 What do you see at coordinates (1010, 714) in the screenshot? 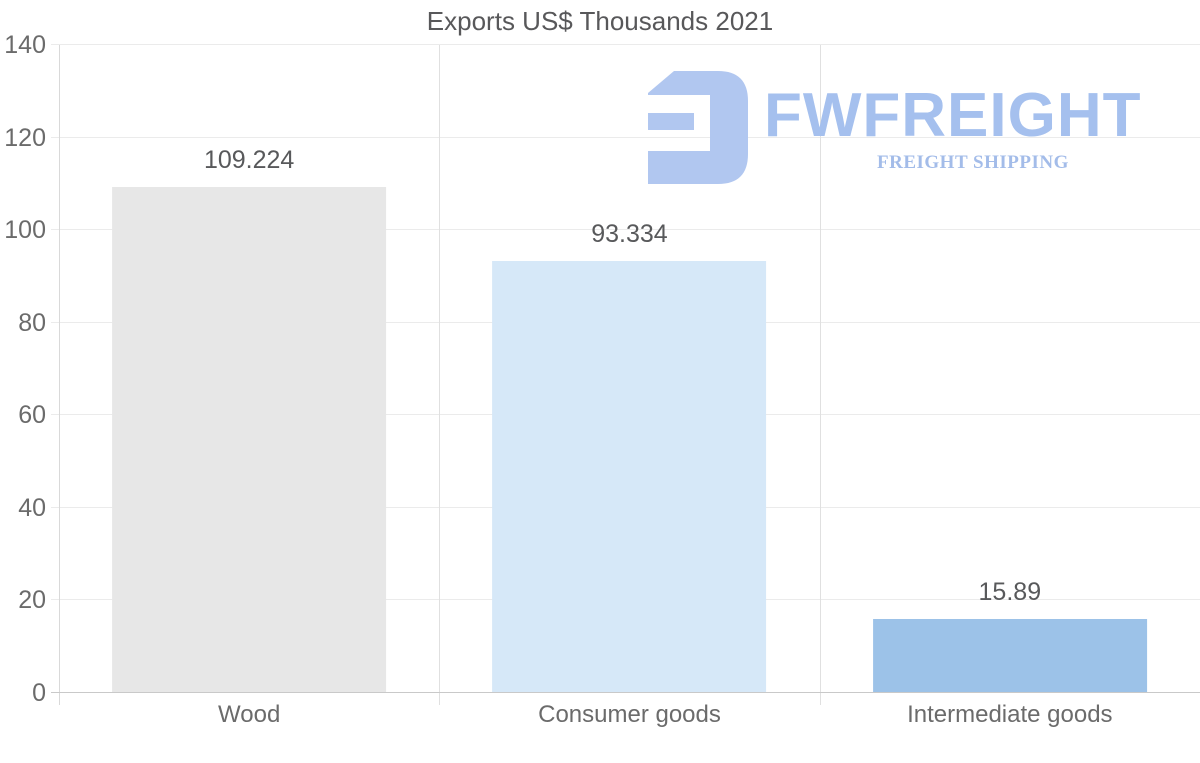
I see `x-category-label-intermediate-goods: Intermediate goods` at bounding box center [1010, 714].